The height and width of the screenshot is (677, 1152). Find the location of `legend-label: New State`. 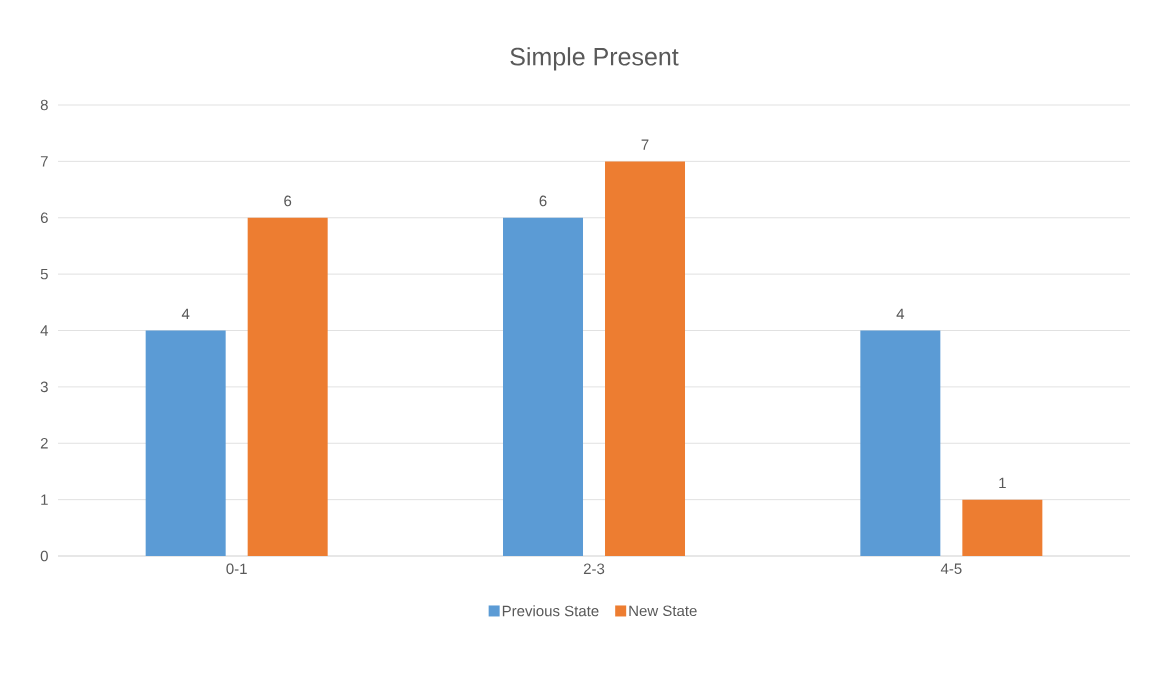

legend-label: New State is located at coordinates (663, 611).